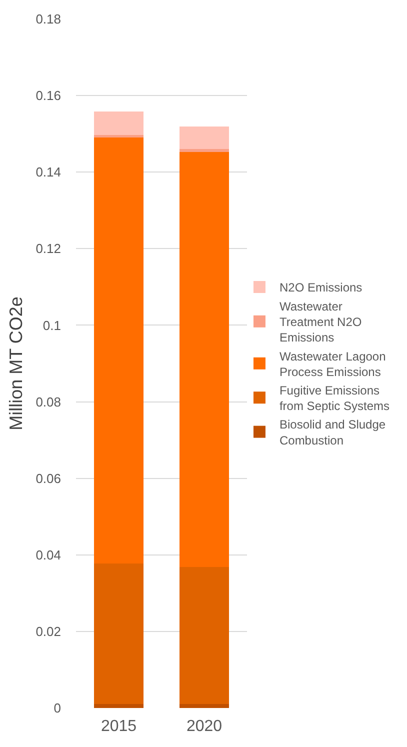 The image size is (407, 747). I want to click on y-tick-label: 0.1, so click(51, 325).